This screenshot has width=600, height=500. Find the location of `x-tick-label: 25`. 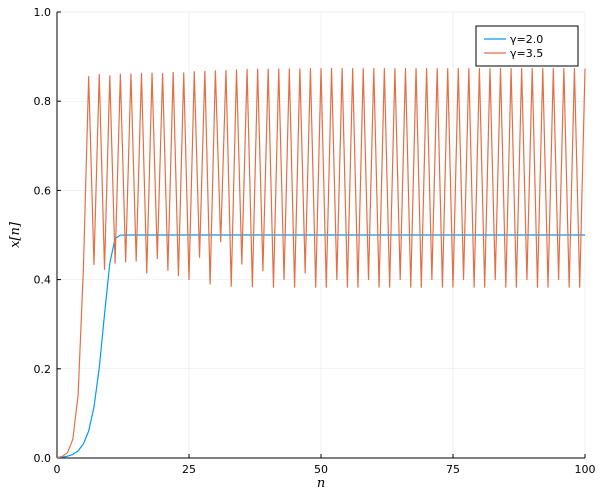

x-tick-label: 25 is located at coordinates (189, 469).